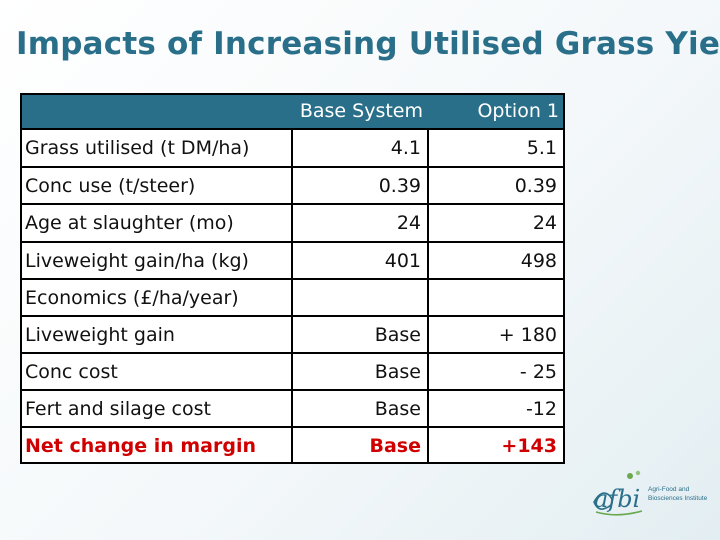 The image size is (720, 540). What do you see at coordinates (100, 335) in the screenshot?
I see `row-label: Liveweight gain` at bounding box center [100, 335].